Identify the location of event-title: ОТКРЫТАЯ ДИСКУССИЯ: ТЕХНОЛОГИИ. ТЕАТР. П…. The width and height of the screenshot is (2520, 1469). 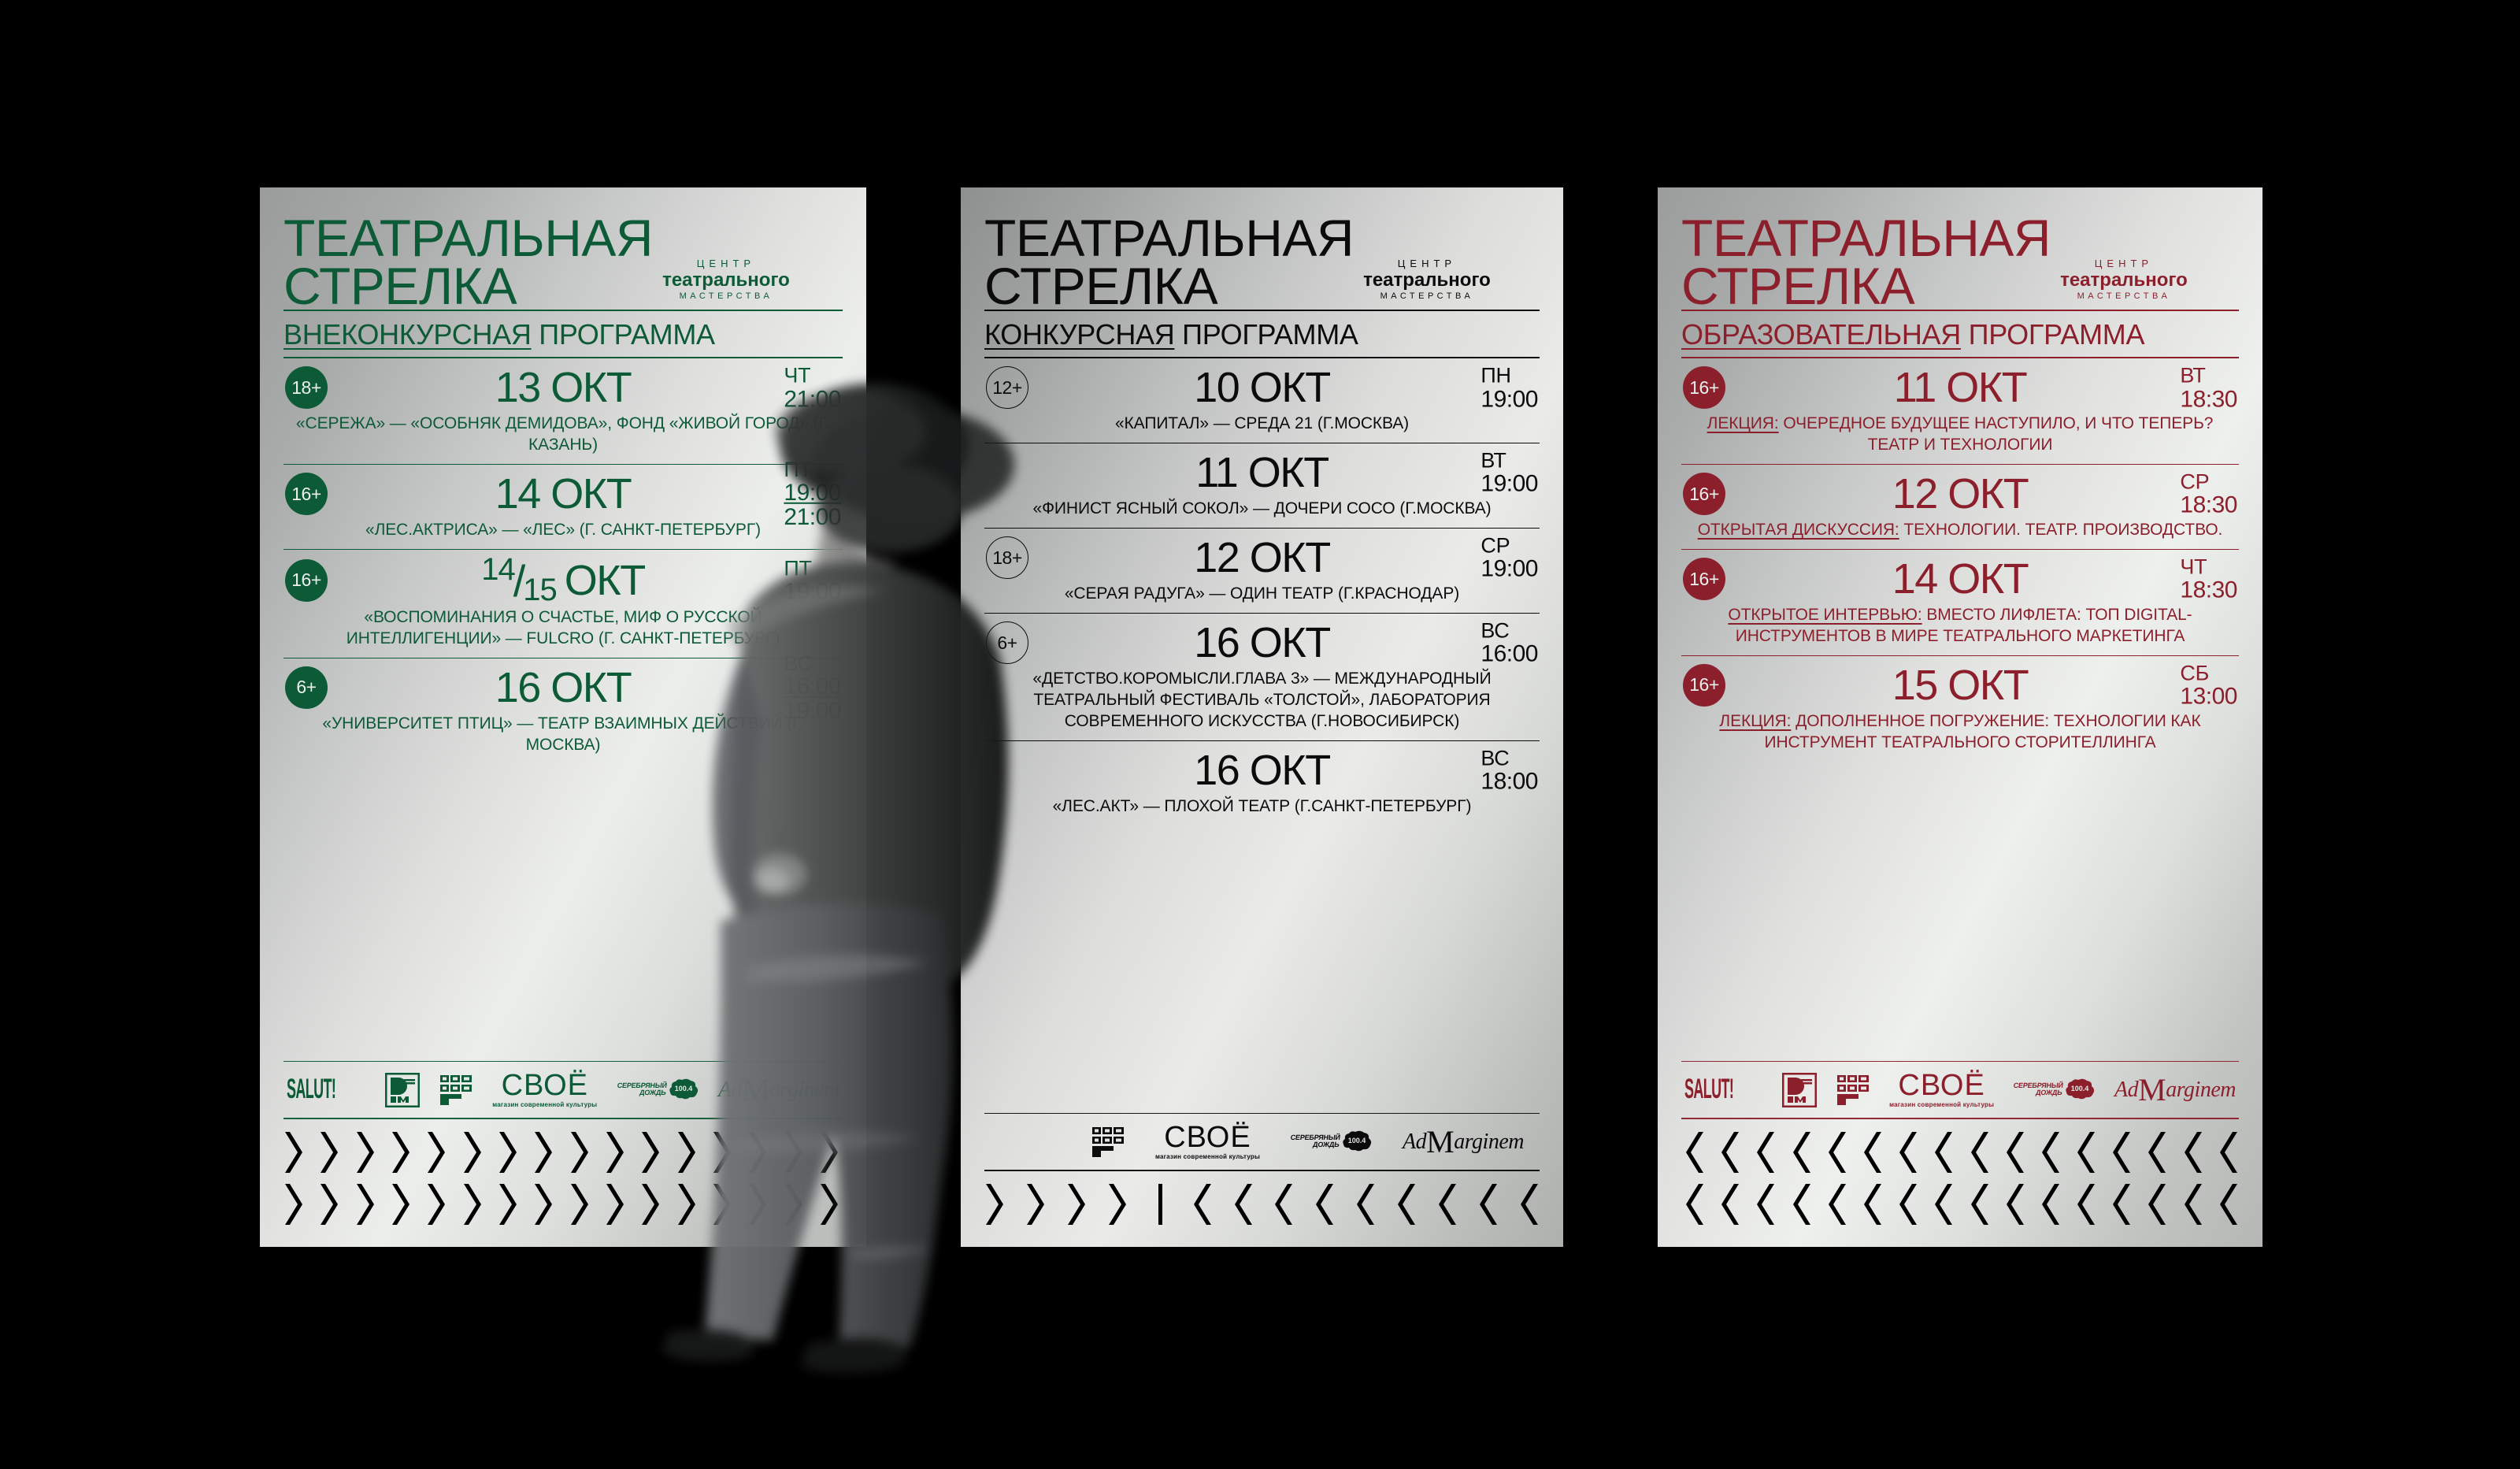
(1960, 530).